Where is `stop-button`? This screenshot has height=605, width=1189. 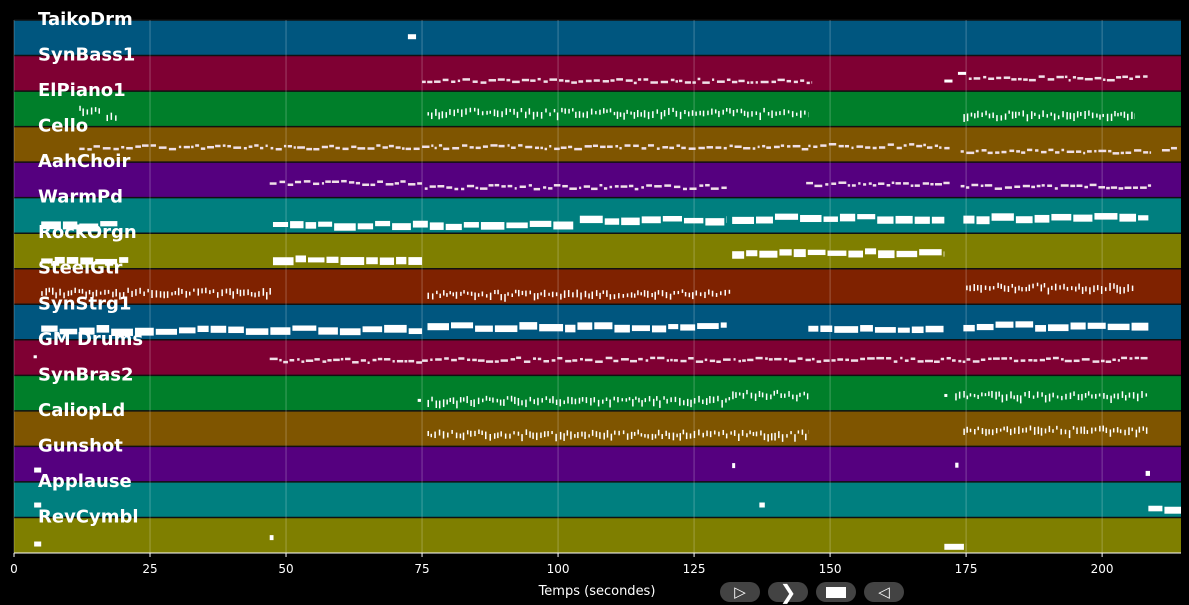
stop-button is located at coordinates (836, 592).